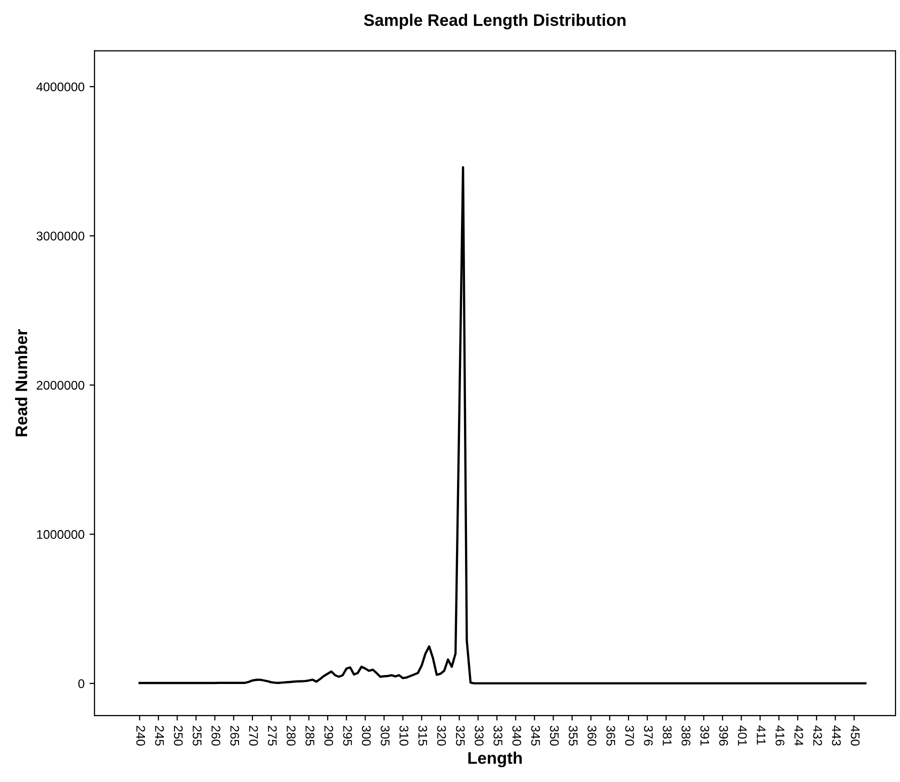 The width and height of the screenshot is (900, 782). Describe the element at coordinates (235, 736) in the screenshot. I see `x-tick-label: 265` at that location.